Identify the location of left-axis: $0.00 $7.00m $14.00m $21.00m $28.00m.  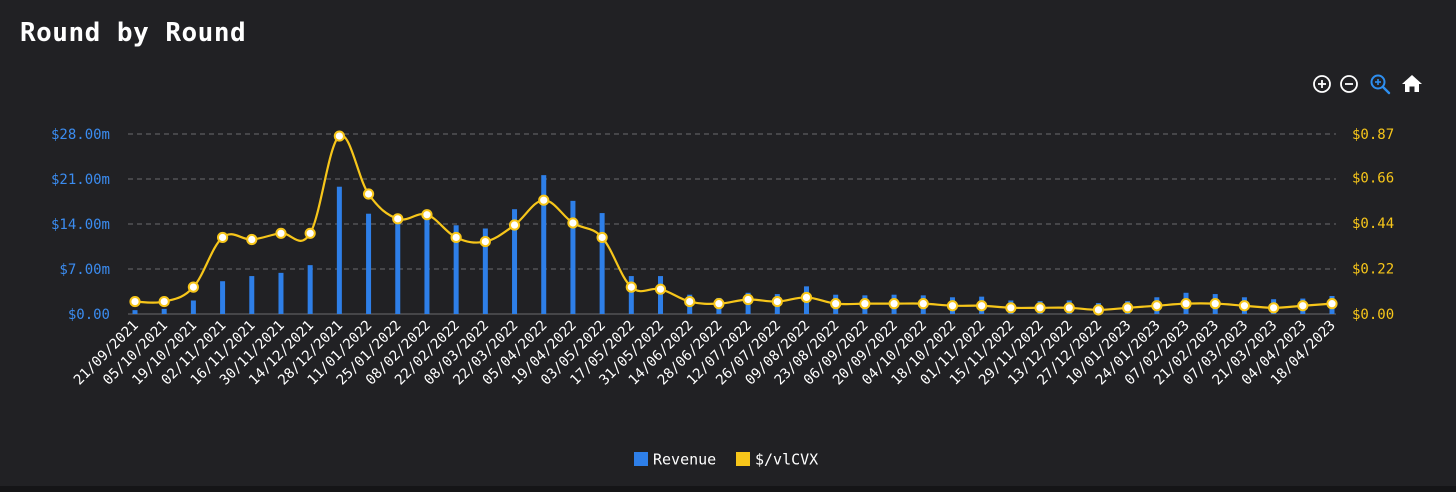
(80, 225).